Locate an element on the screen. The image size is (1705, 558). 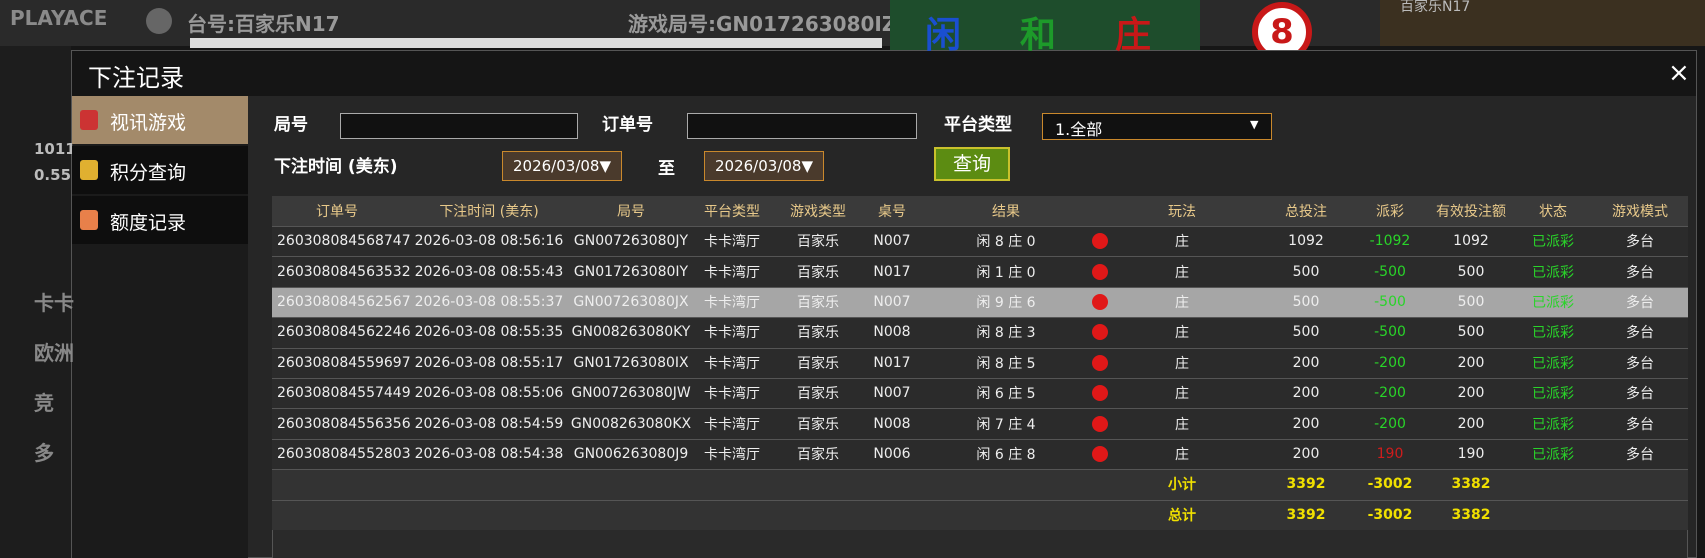
query-button: 查询 is located at coordinates (972, 164).